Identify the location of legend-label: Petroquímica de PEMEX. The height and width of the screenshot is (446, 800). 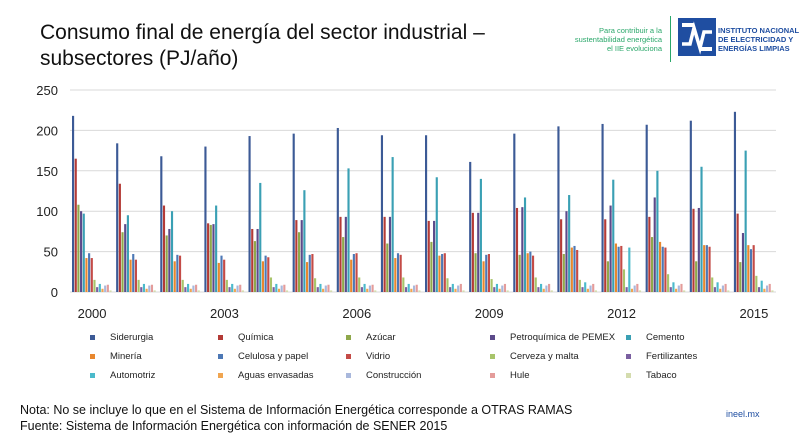
(563, 337).